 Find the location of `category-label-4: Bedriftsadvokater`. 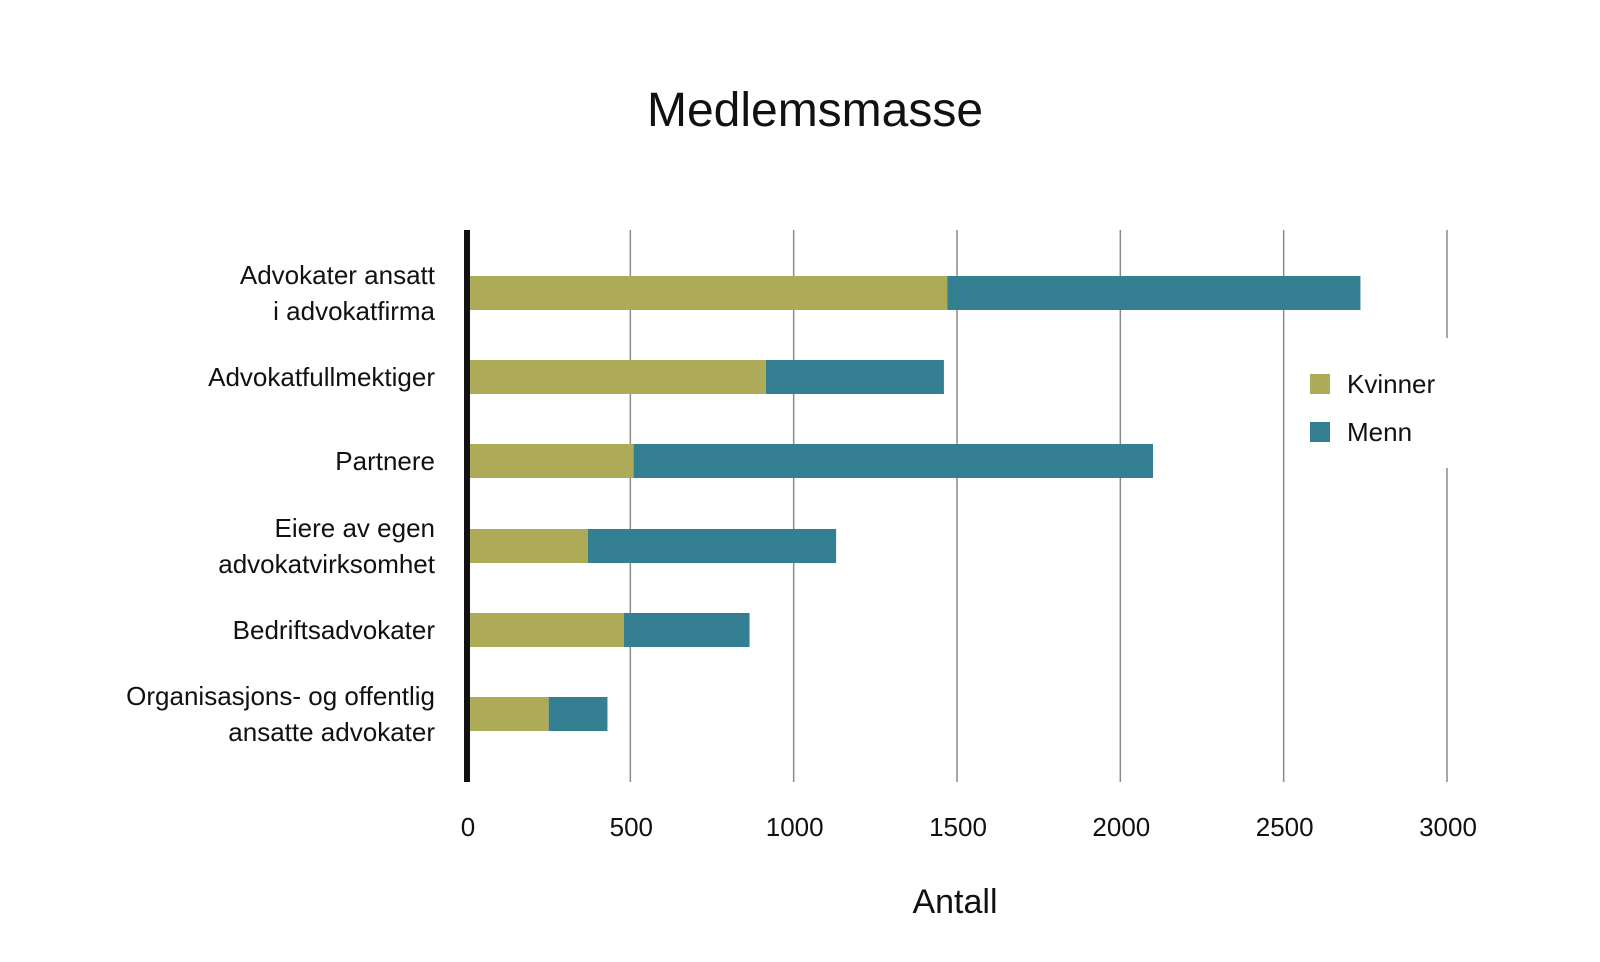

category-label-4: Bedriftsadvokater is located at coordinates (334, 630).